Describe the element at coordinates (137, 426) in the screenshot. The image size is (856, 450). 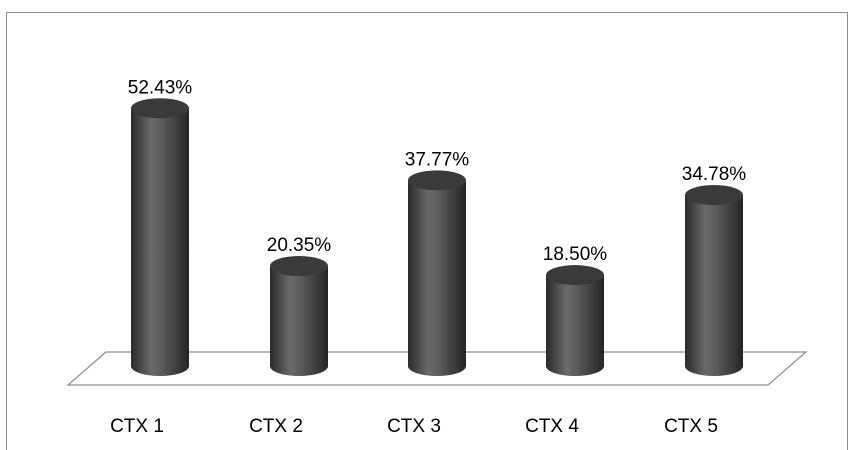
I see `category-label-1: CTX 1` at that location.